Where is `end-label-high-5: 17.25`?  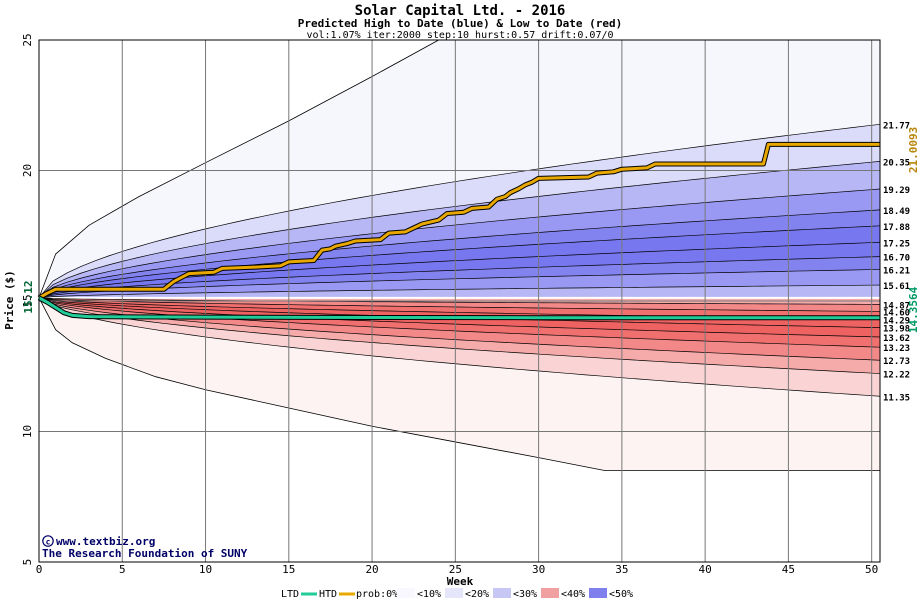
end-label-high-5: 17.25 is located at coordinates (896, 244).